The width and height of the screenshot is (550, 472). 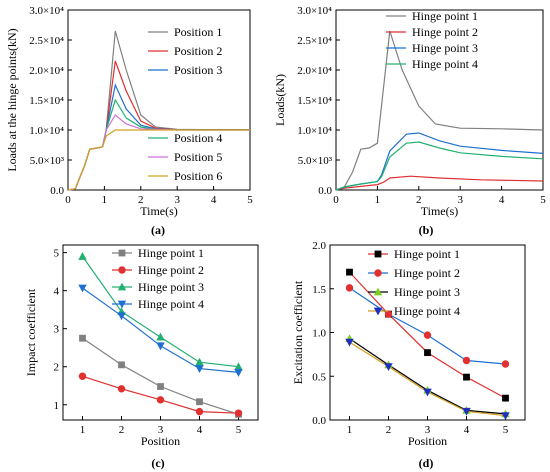 What do you see at coordinates (280, 100) in the screenshot?
I see `y-axis-label: Loads(kN)` at bounding box center [280, 100].